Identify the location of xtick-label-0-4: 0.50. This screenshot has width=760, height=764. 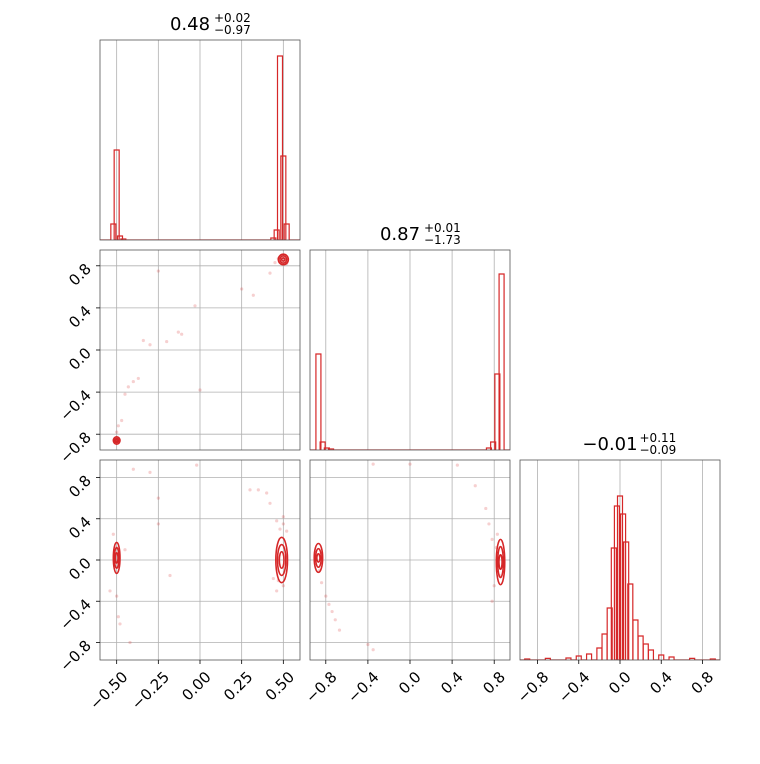
(280, 686).